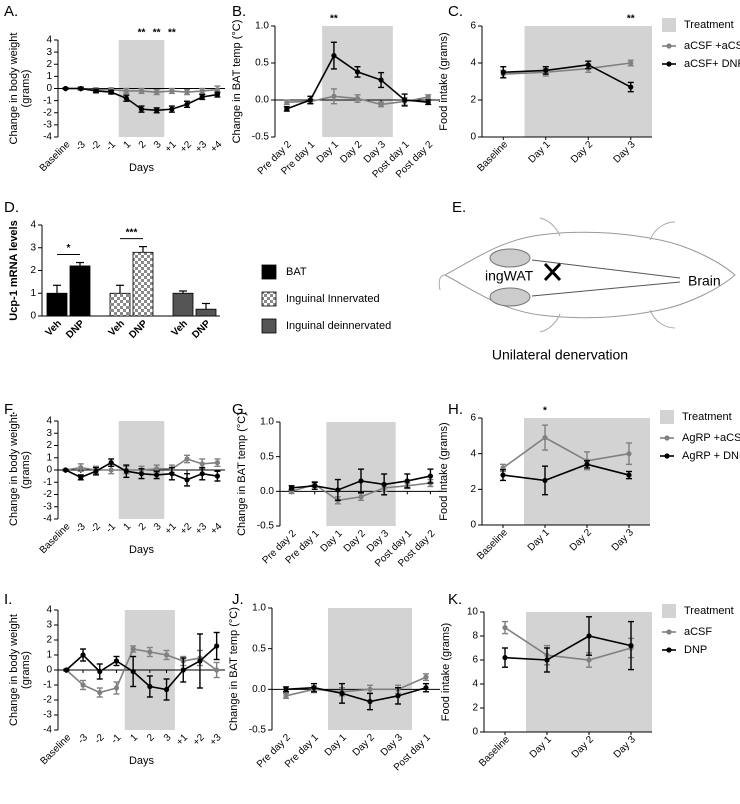  I want to click on legend-swatch, so click(669, 611).